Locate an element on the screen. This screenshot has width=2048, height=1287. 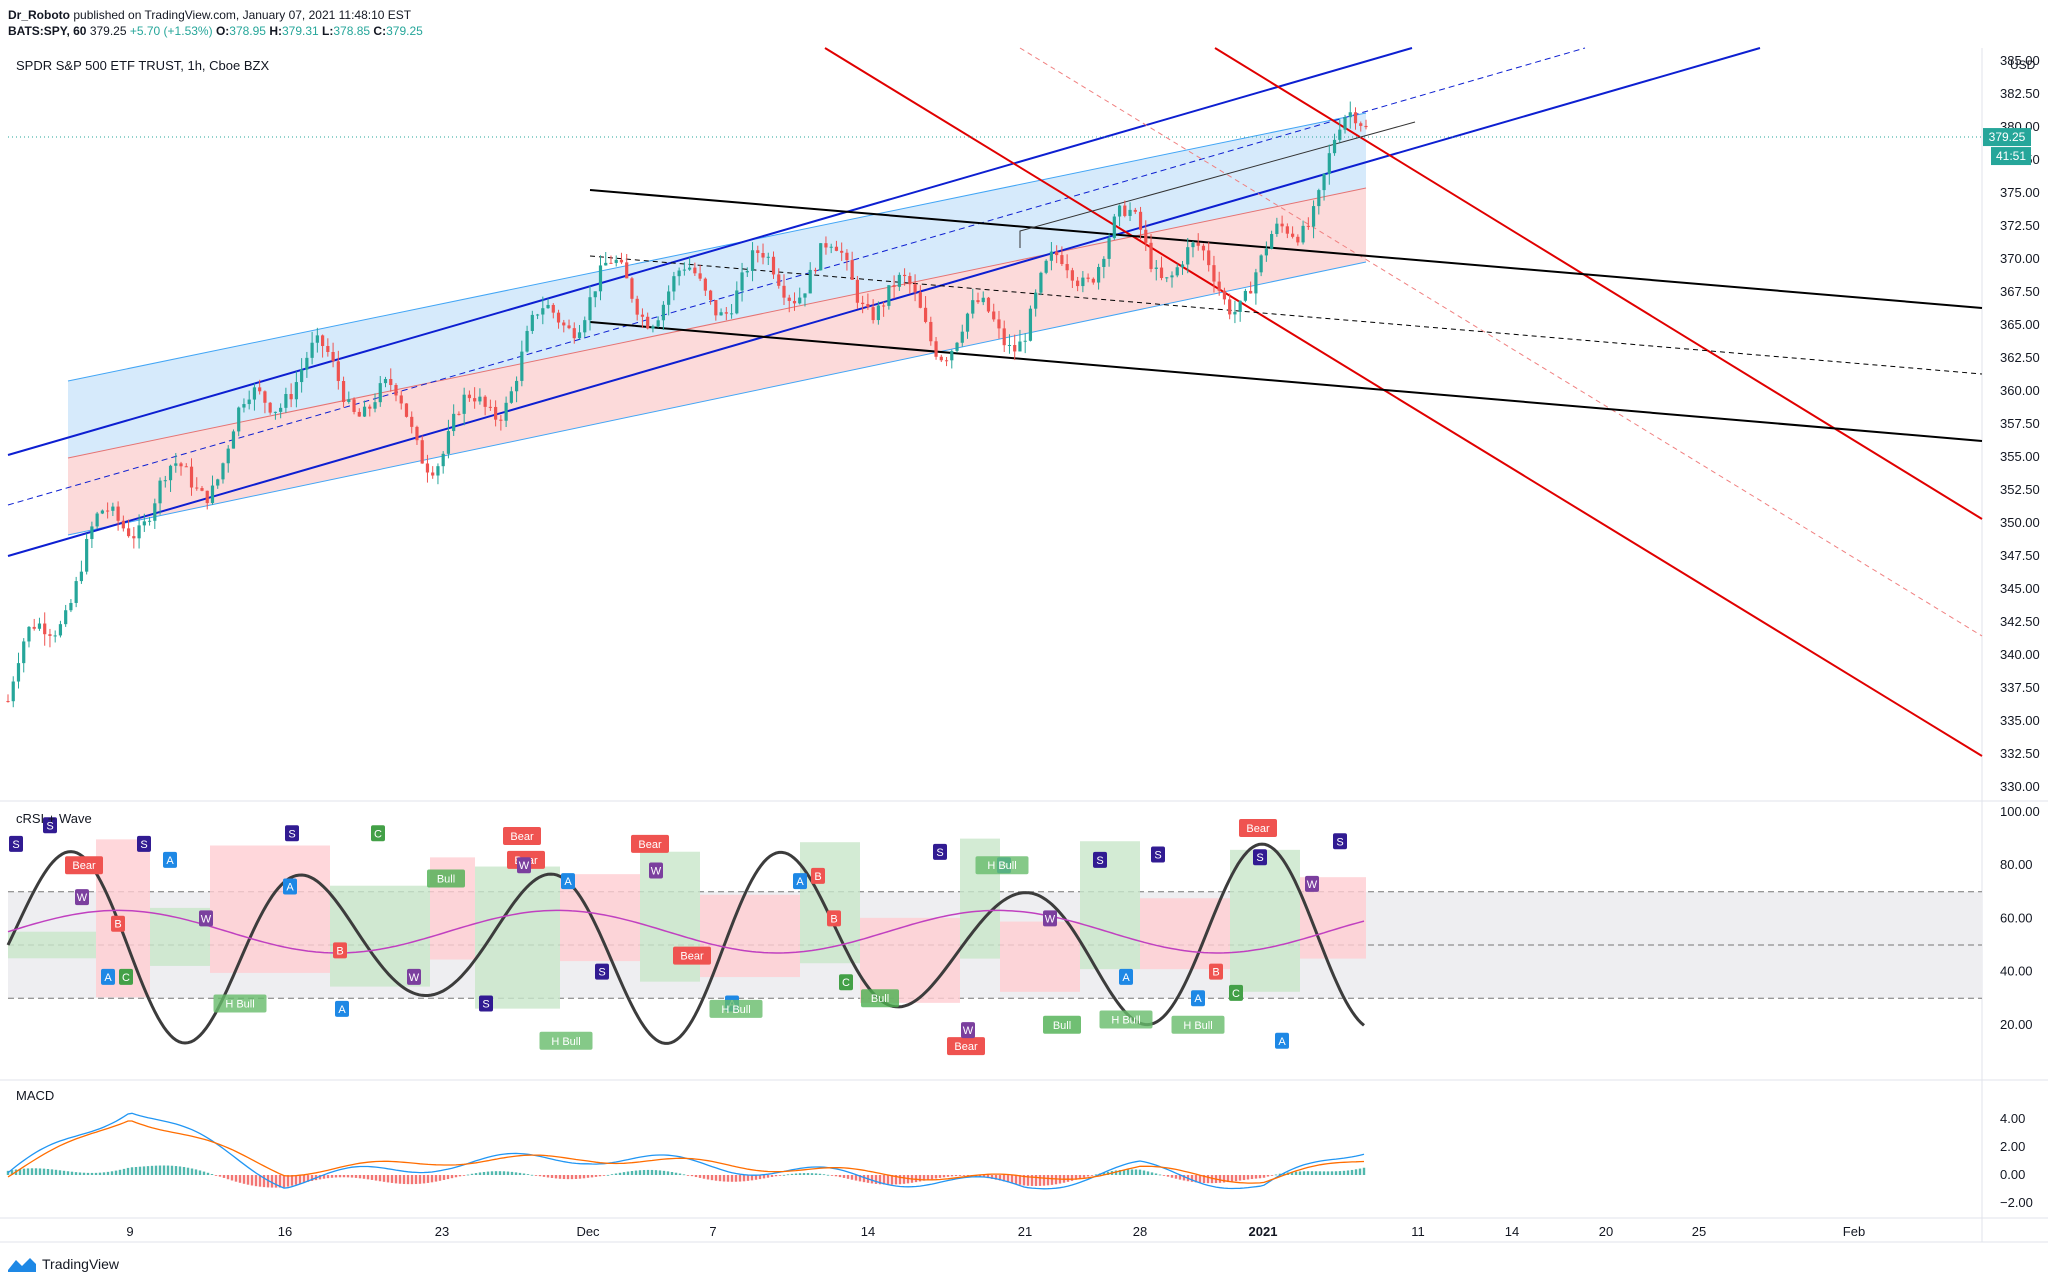
time-tick-label: 9 is located at coordinates (129, 1231).